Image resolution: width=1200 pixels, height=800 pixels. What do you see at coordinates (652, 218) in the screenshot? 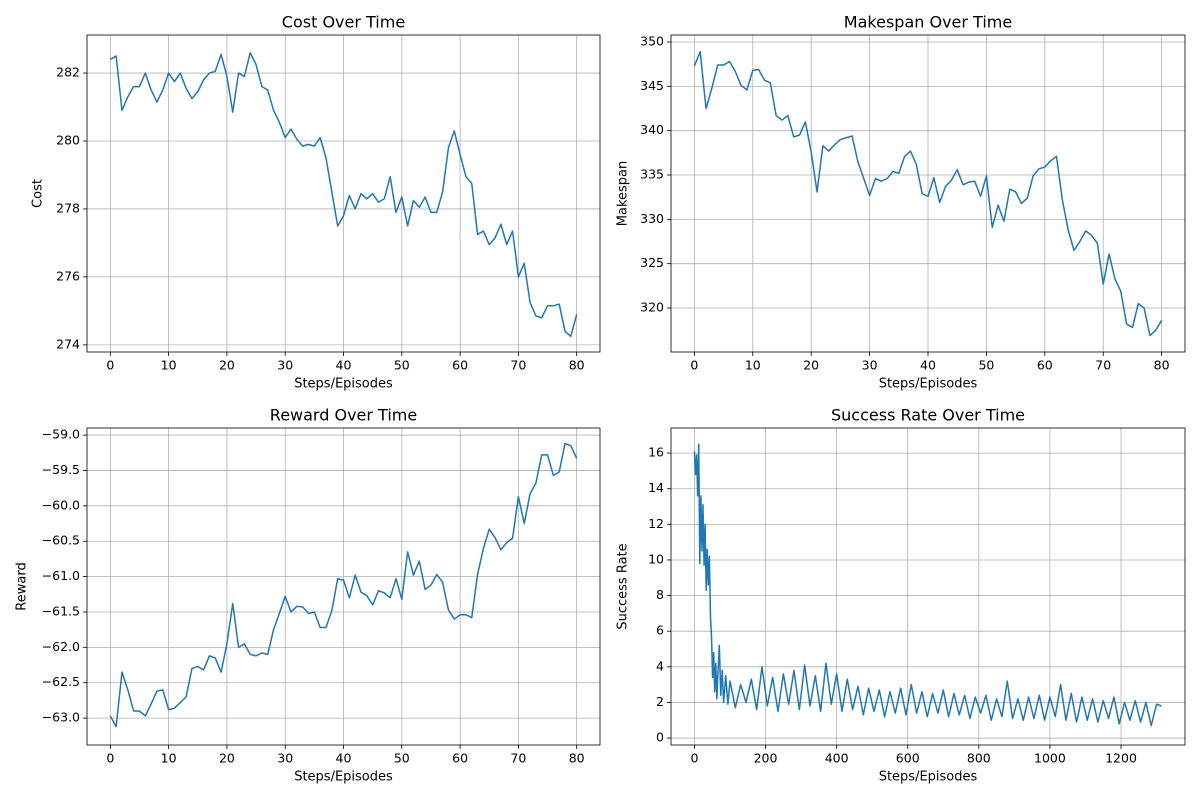
I see `y-tick-label: 330` at bounding box center [652, 218].